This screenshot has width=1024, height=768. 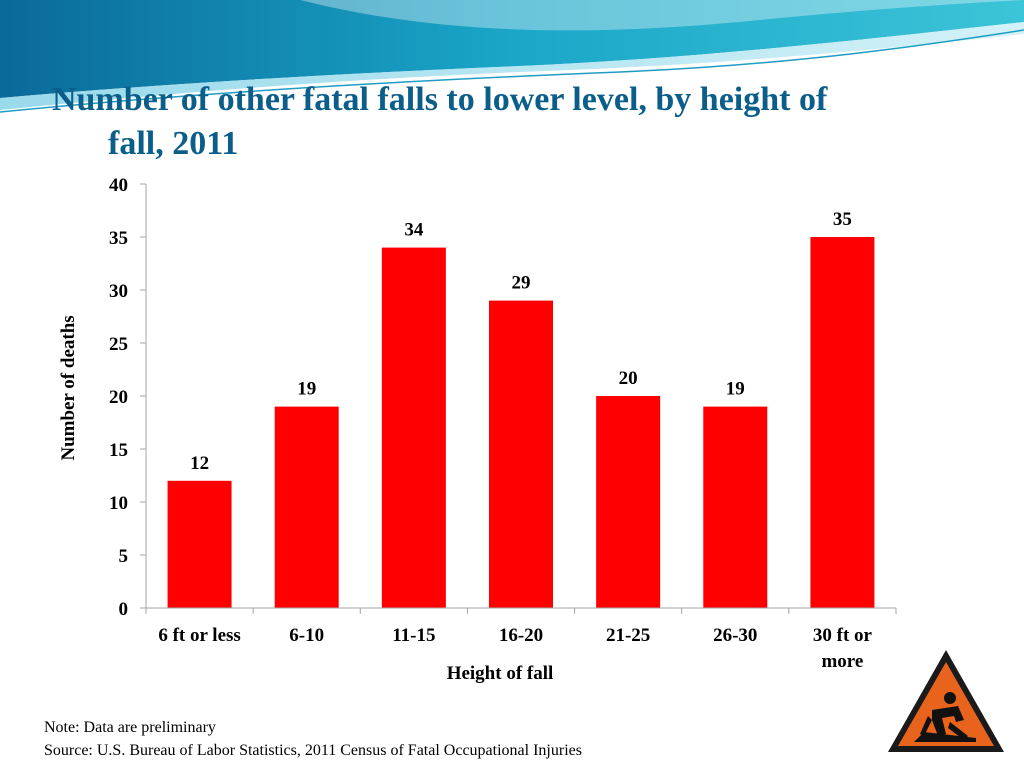 What do you see at coordinates (521, 635) in the screenshot?
I see `x-tick-label: 16-20` at bounding box center [521, 635].